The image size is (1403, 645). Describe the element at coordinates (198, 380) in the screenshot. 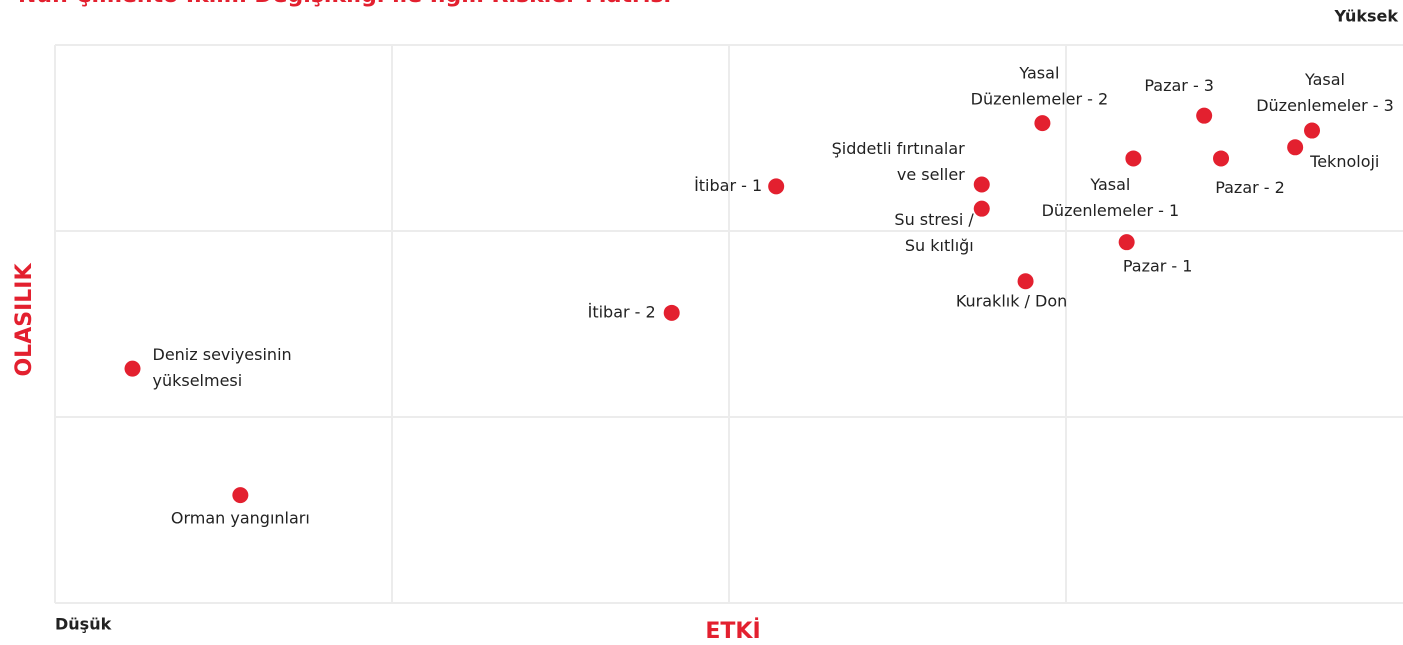

I see `point-label: yükselmesi` at that location.